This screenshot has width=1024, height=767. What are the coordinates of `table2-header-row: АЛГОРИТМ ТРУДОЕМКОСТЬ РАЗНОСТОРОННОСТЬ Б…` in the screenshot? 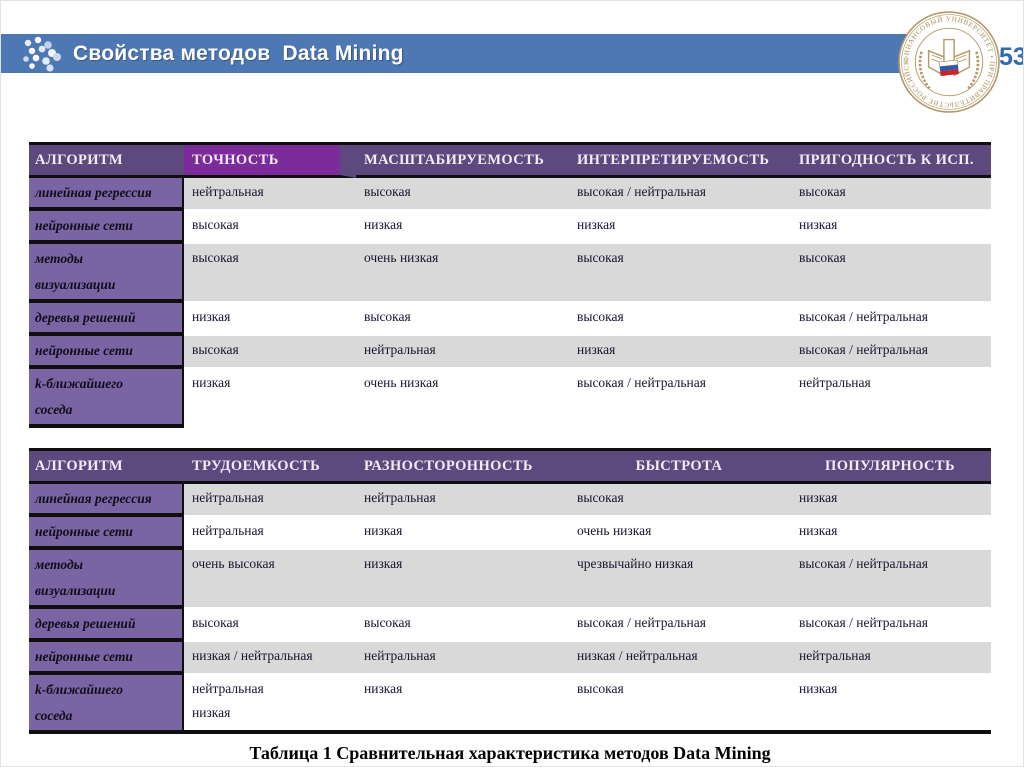 It's located at (510, 467).